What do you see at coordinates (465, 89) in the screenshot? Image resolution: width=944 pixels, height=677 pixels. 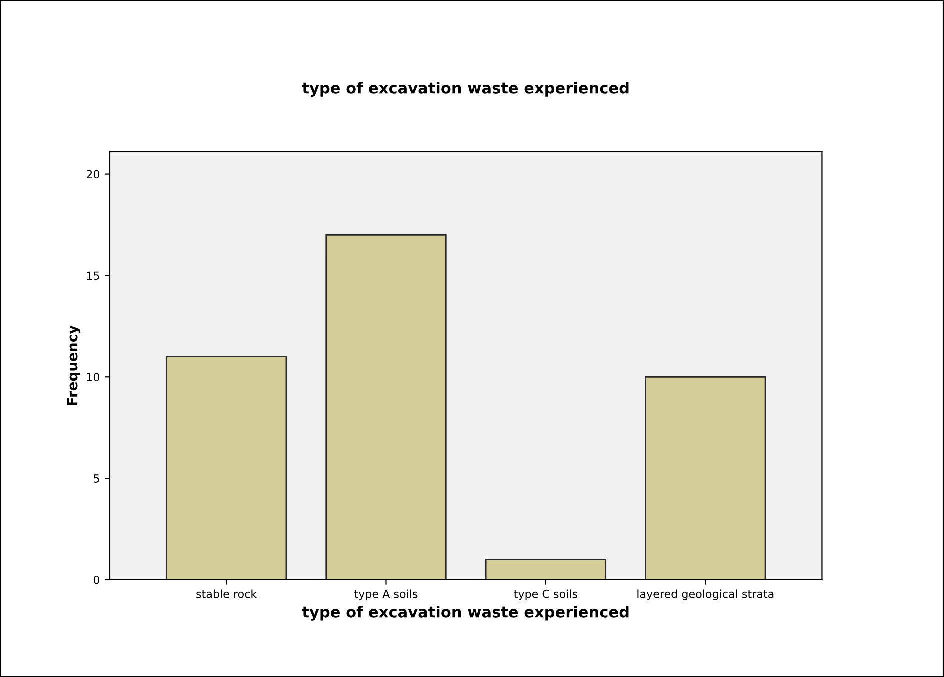 I see `chart-title: type of excavation waste experienced` at bounding box center [465, 89].